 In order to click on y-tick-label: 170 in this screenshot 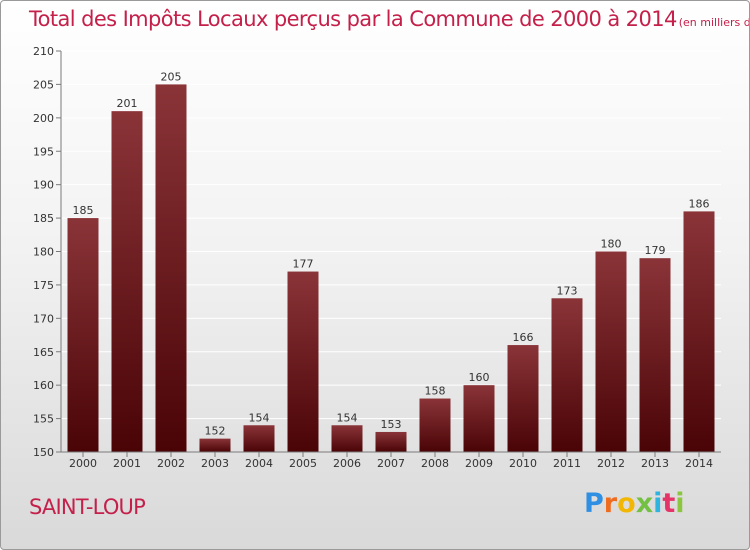, I will do `click(43, 318)`.